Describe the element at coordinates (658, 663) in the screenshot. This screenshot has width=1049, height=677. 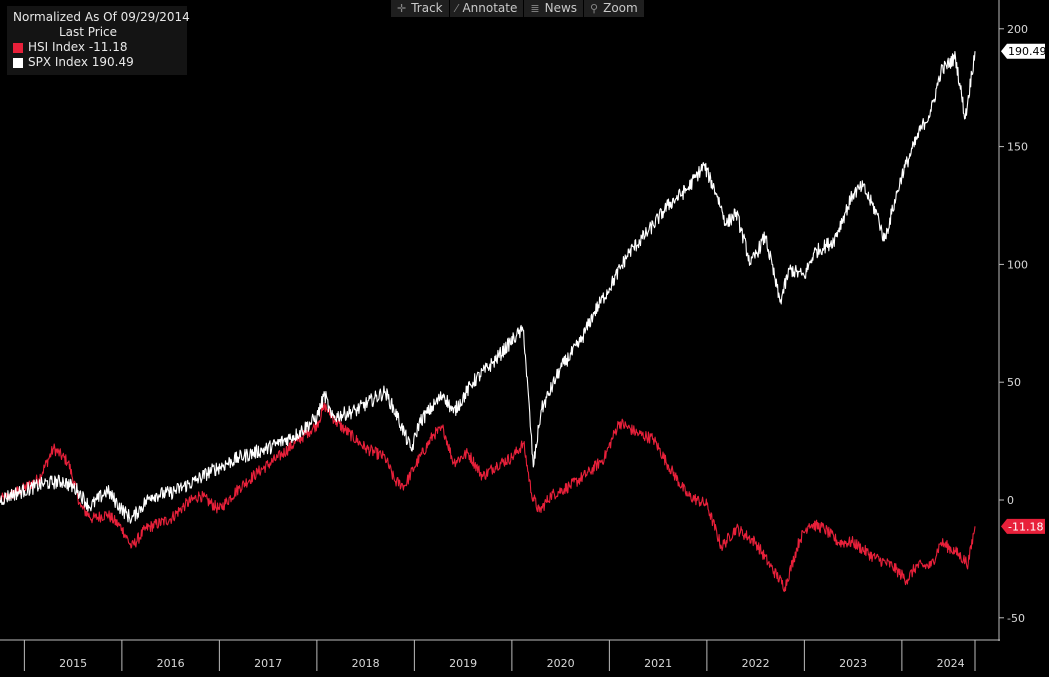
I see `x-tick-label: 2021` at that location.